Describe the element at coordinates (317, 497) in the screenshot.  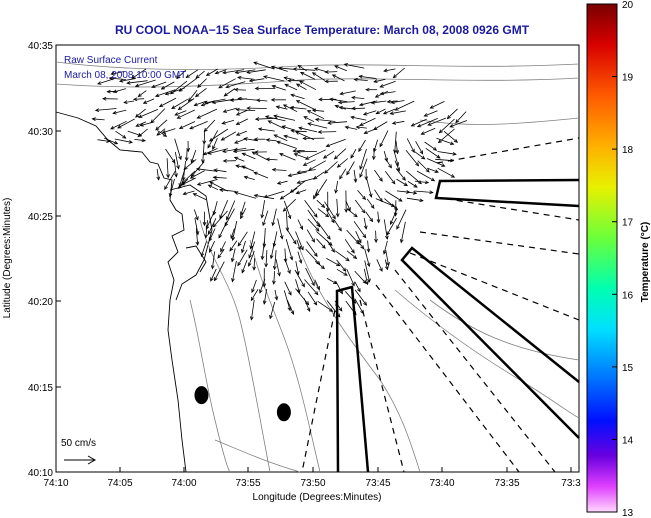
I see `x-axis-label: Longitude (Degrees:Minutes)` at that location.